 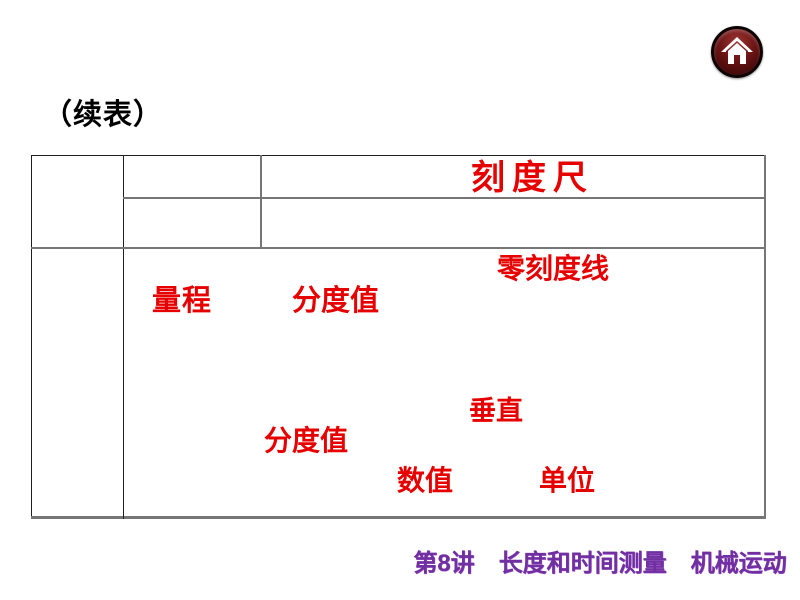 What do you see at coordinates (336, 301) in the screenshot?
I see `answer-division-value-1: 分度值` at bounding box center [336, 301].